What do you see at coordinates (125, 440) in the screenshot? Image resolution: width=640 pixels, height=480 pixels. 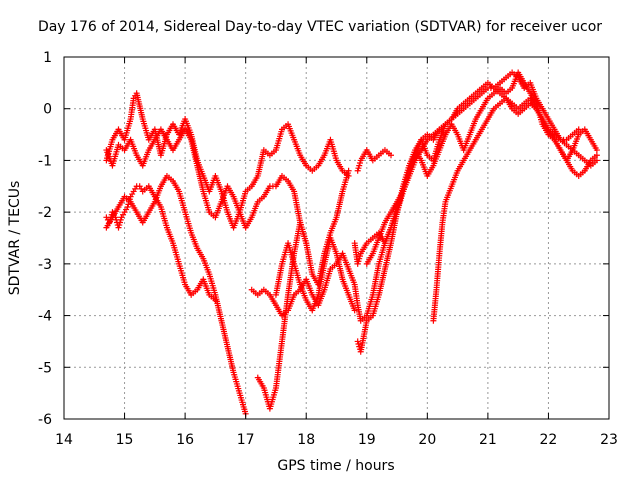 I see `x-tick-label: 15` at bounding box center [125, 440].